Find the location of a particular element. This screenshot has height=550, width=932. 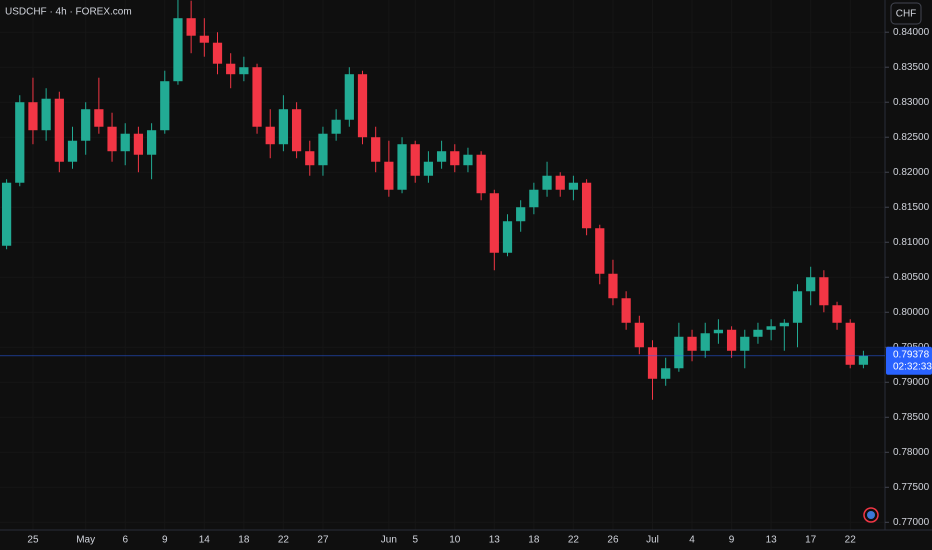

chart-title: USDCHF · 4h · FOREX.com is located at coordinates (68, 12).